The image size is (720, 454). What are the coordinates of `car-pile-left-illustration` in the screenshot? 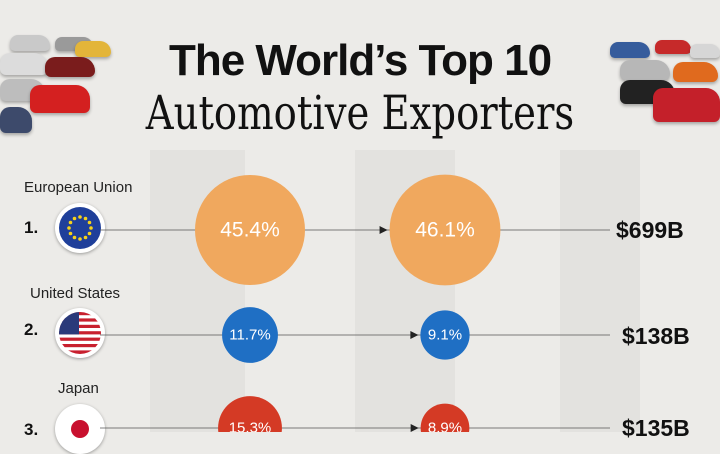 It's located at (60, 85).